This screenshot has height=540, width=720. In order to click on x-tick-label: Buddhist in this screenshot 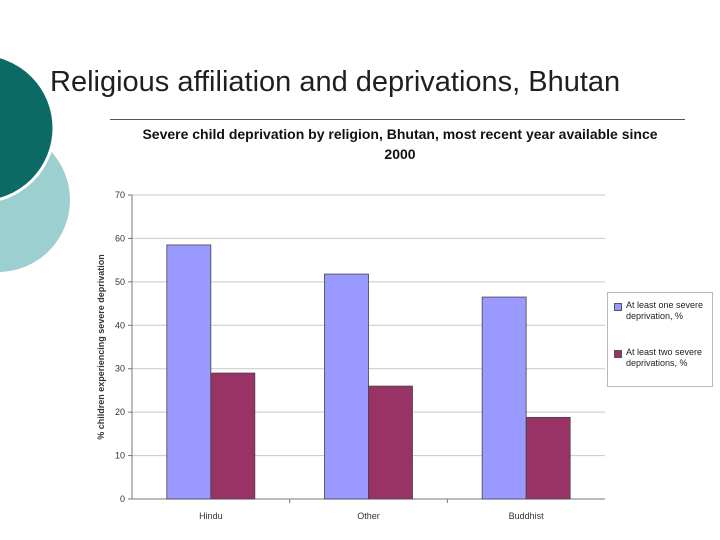, I will do `click(527, 516)`.